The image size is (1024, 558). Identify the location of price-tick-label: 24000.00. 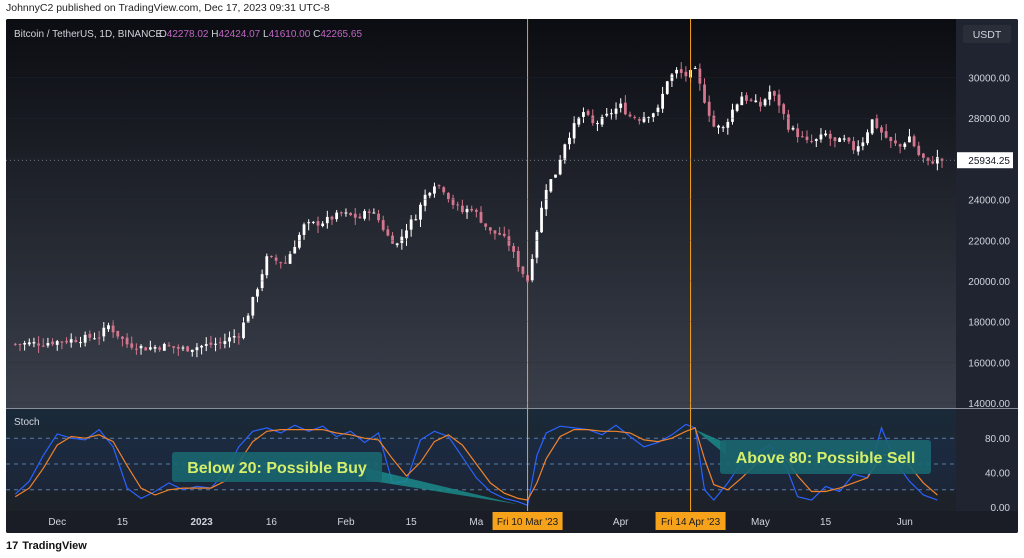
(989, 201).